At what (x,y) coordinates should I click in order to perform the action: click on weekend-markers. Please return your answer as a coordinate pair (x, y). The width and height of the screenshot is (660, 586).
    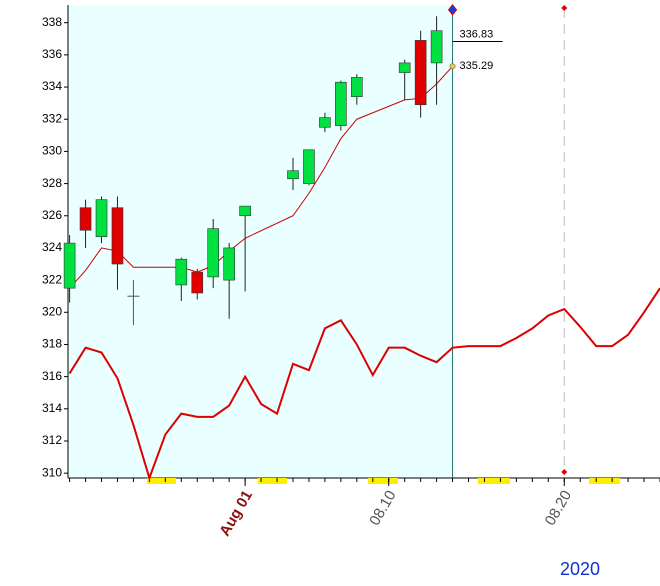
    Looking at the image, I should click on (383, 481).